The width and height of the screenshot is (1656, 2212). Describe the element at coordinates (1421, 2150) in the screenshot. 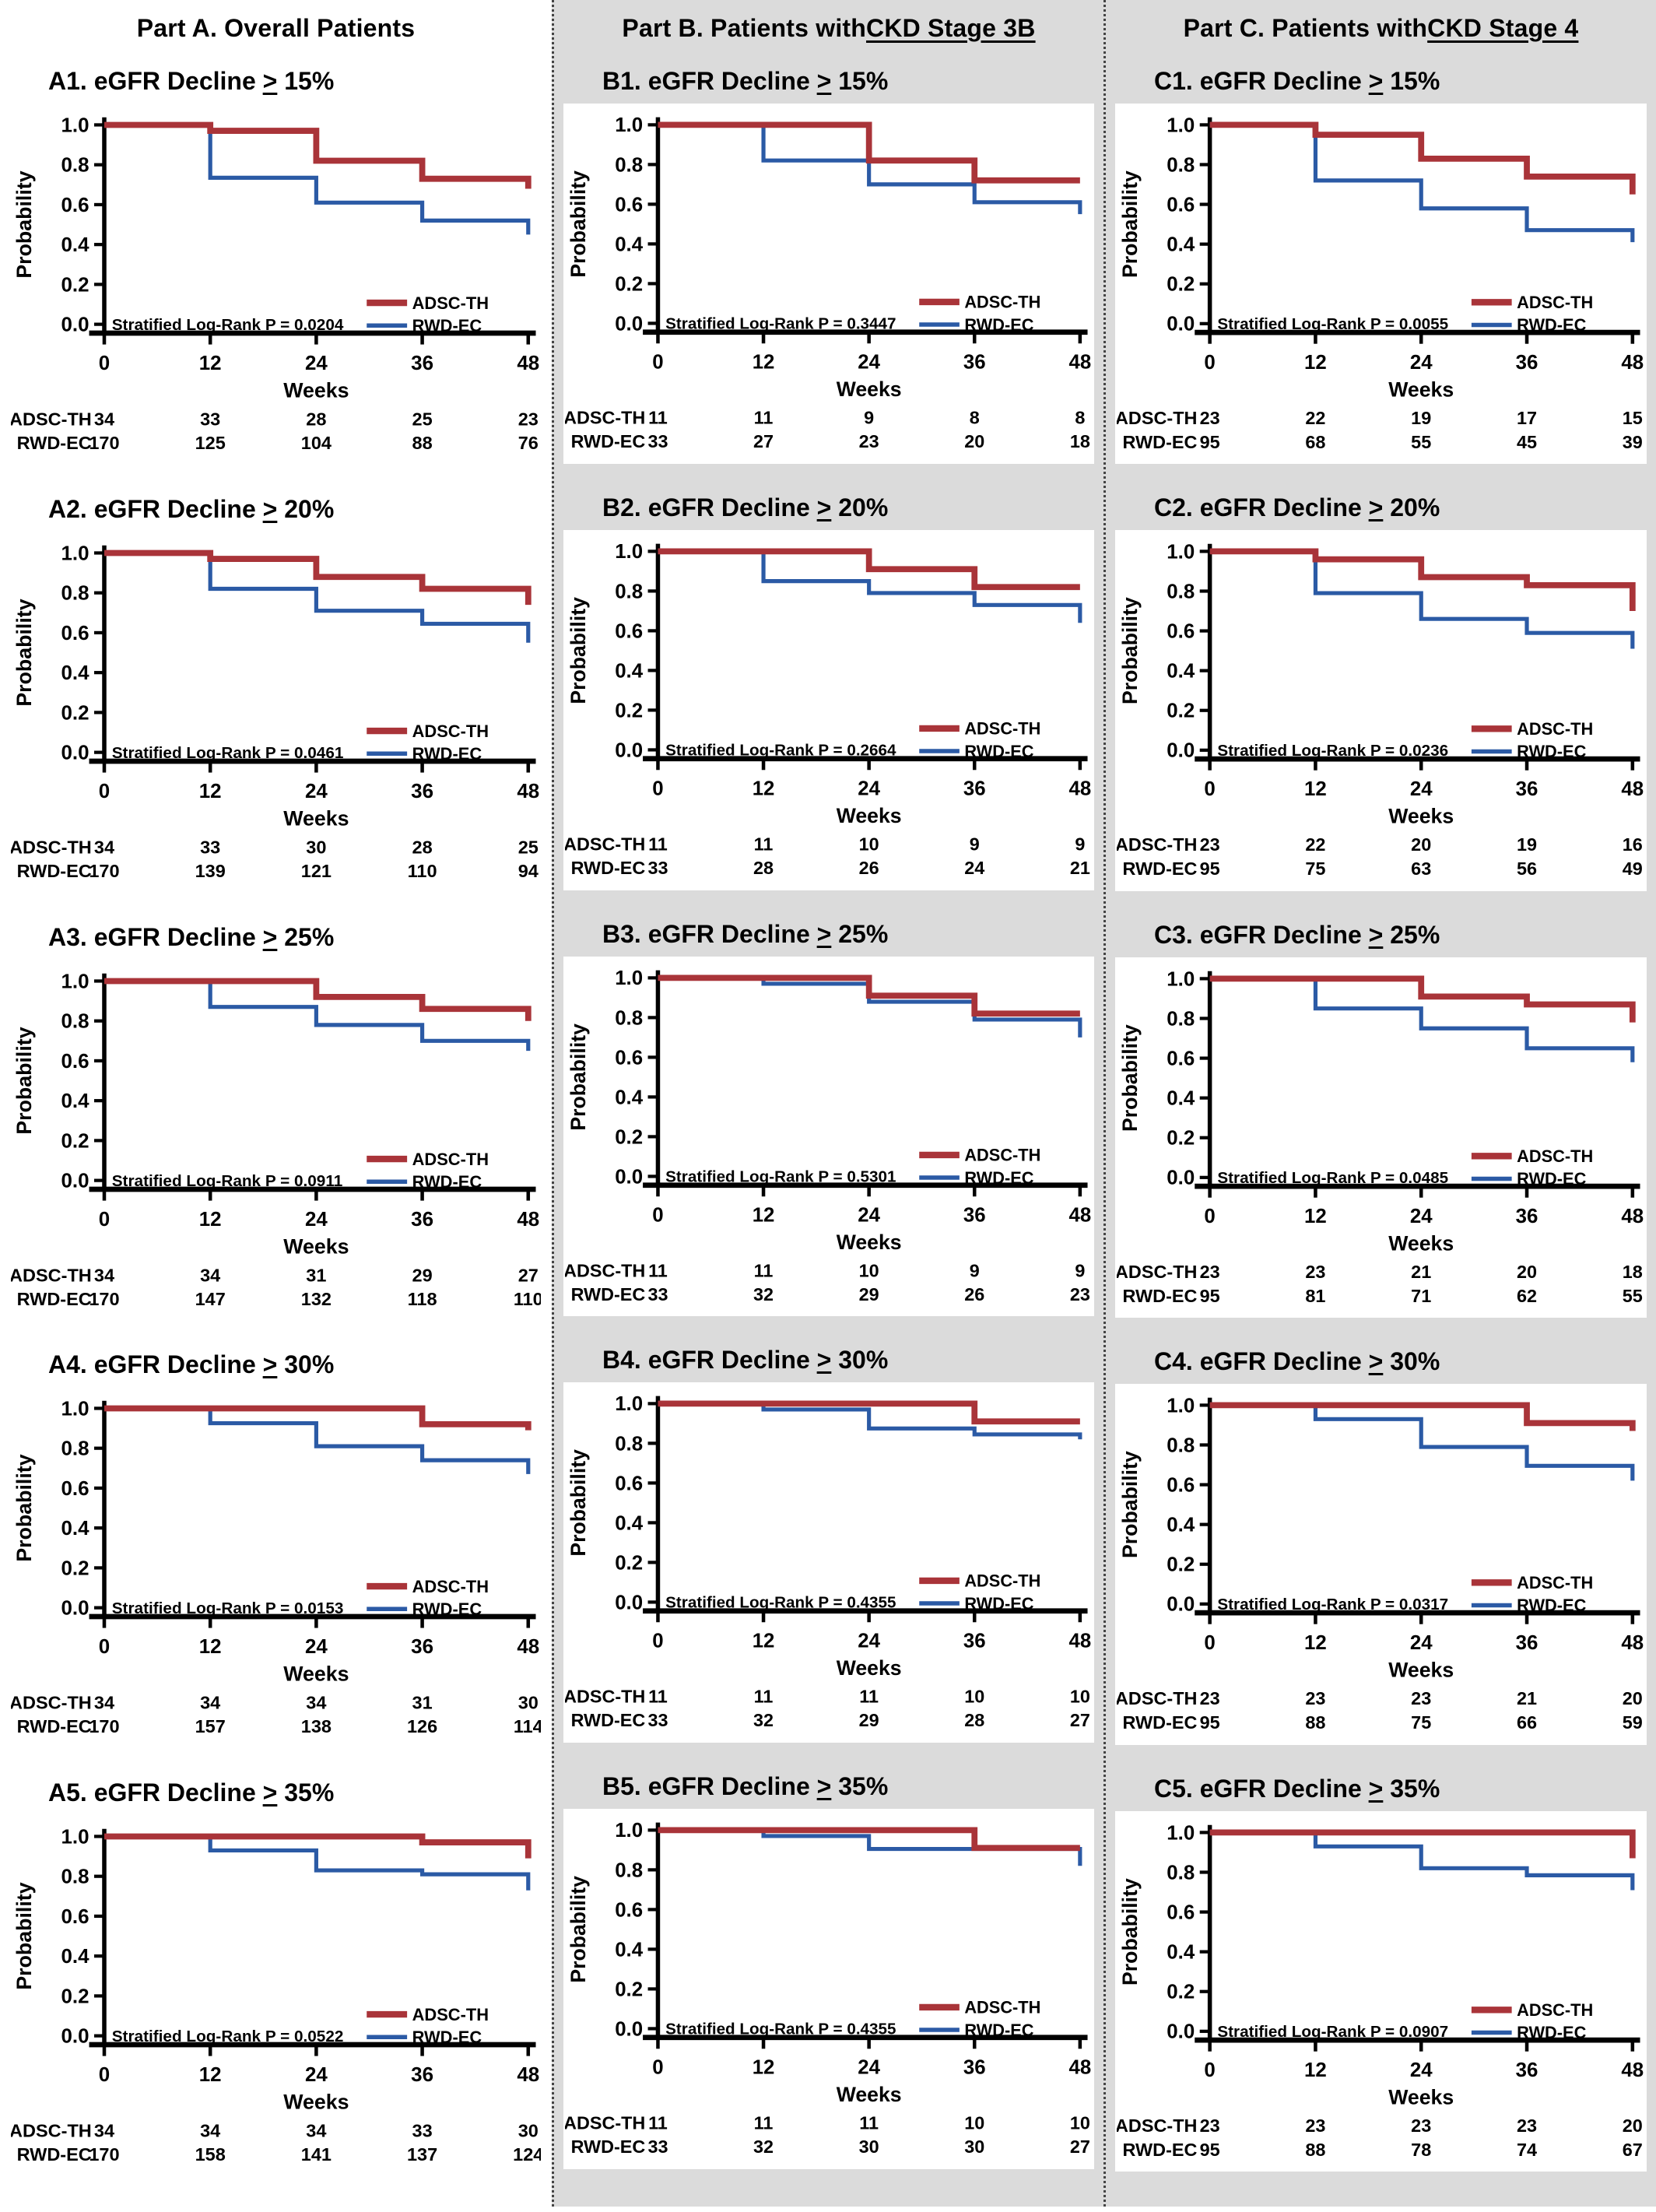

I see `risk-count: 78` at that location.